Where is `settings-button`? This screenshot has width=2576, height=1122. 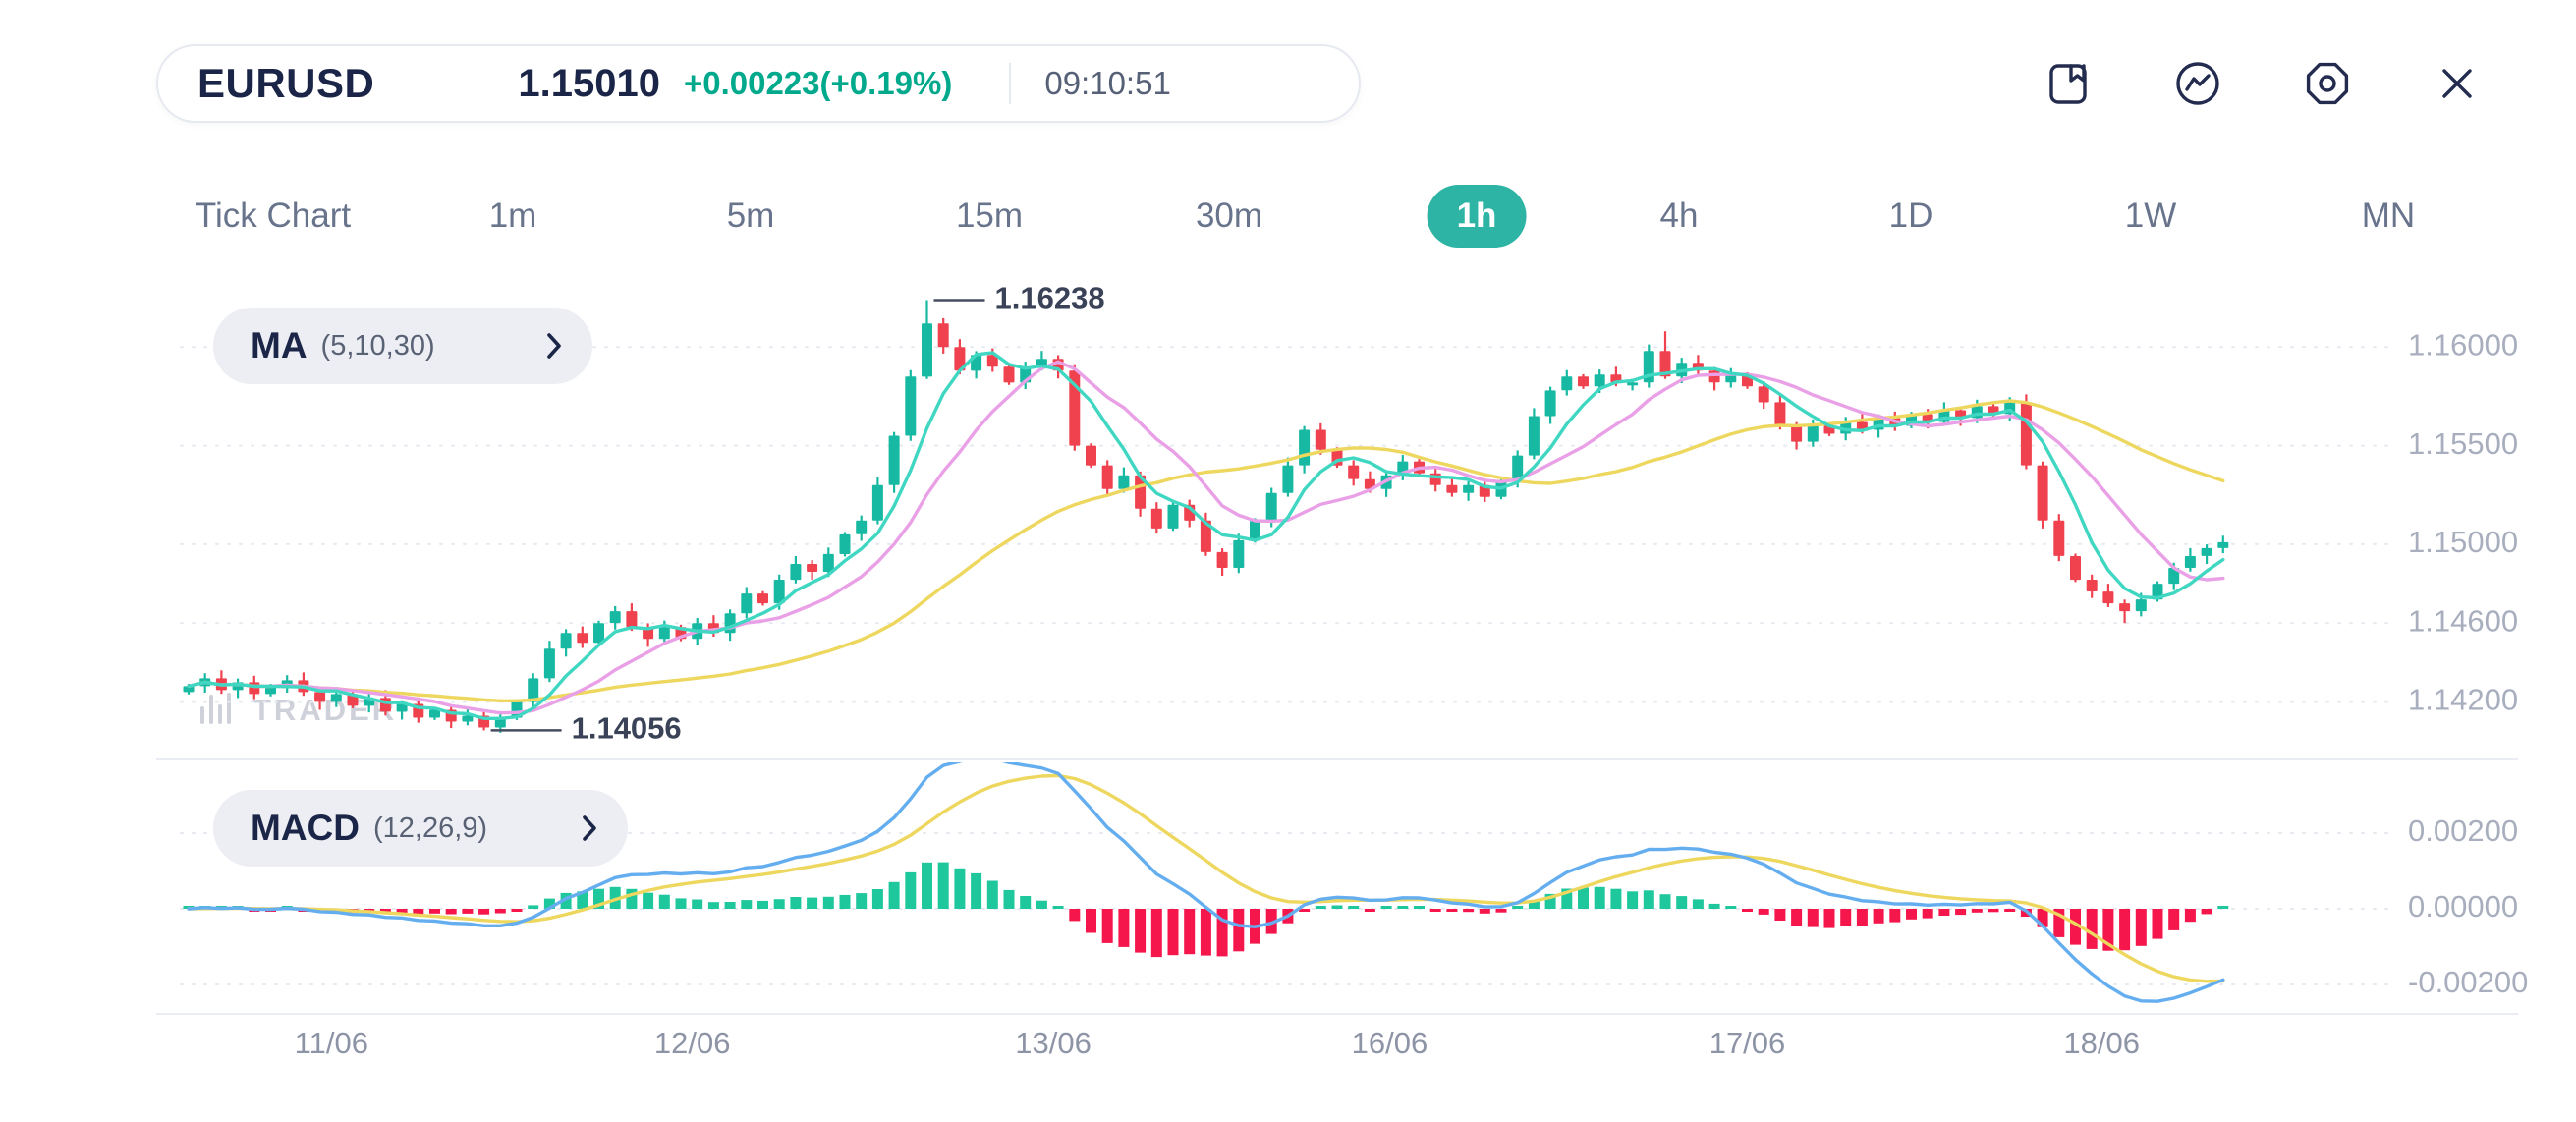 settings-button is located at coordinates (2327, 83).